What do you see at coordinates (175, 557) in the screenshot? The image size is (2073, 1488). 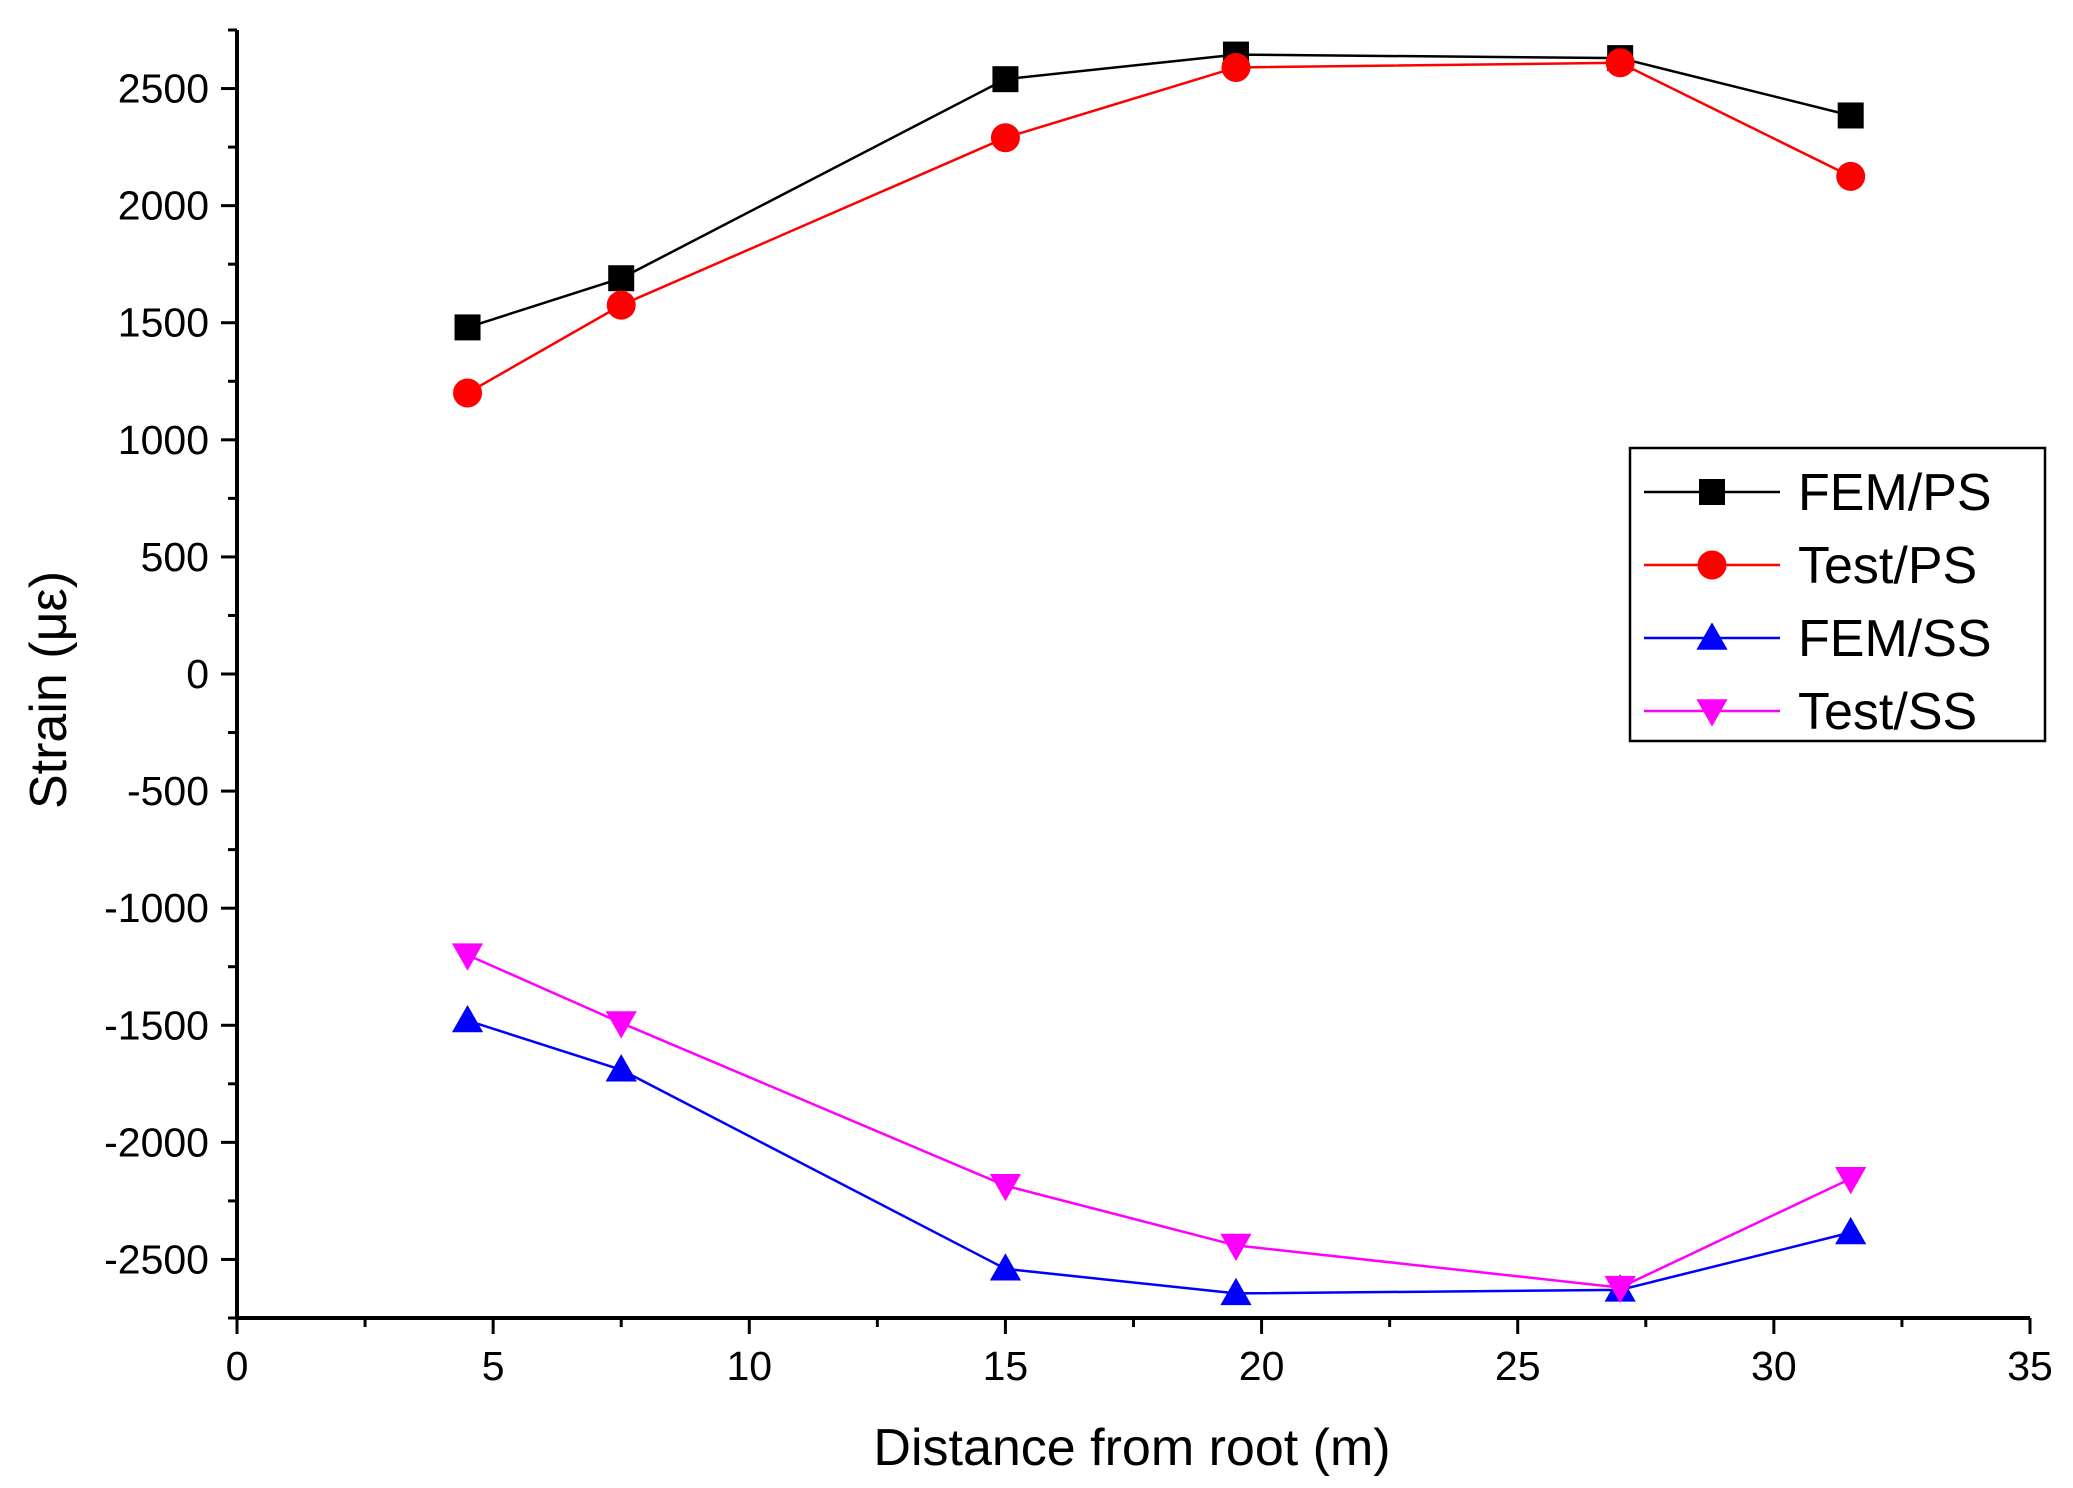 I see `y-tick-label: 500` at bounding box center [175, 557].